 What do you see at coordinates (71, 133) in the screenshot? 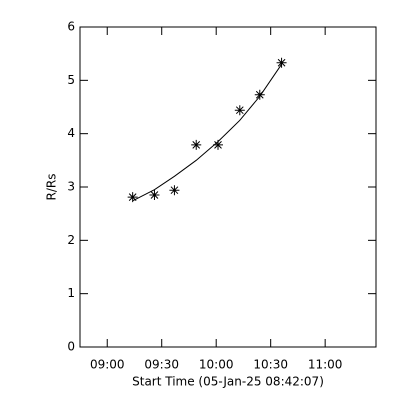
I see `y-tick-label: 4` at bounding box center [71, 133].